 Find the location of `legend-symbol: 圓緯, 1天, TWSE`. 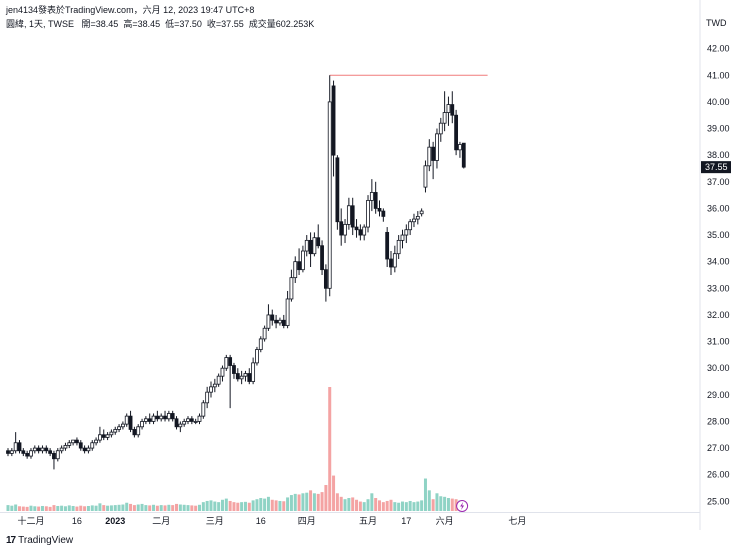

legend-symbol: 圓緯, 1天, TWSE is located at coordinates (40, 24).